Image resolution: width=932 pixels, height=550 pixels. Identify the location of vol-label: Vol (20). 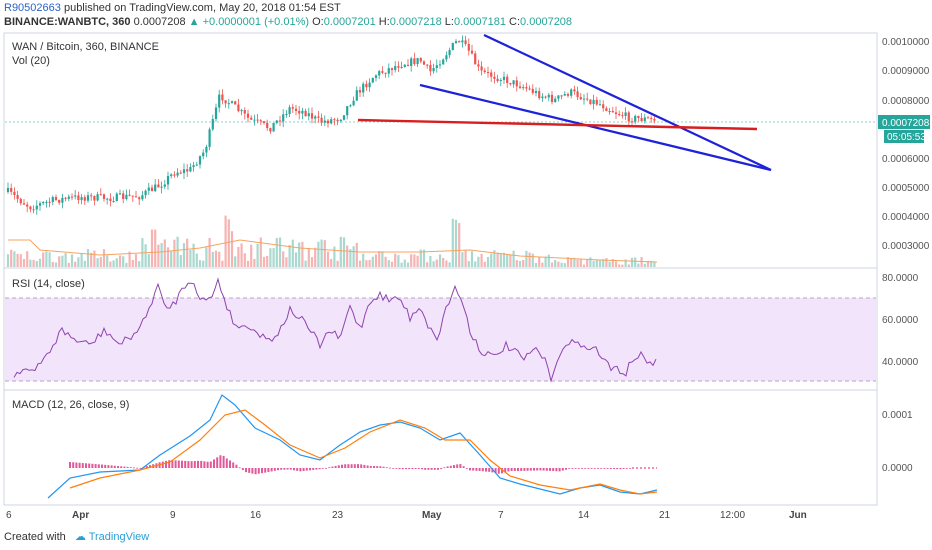
(31, 61).